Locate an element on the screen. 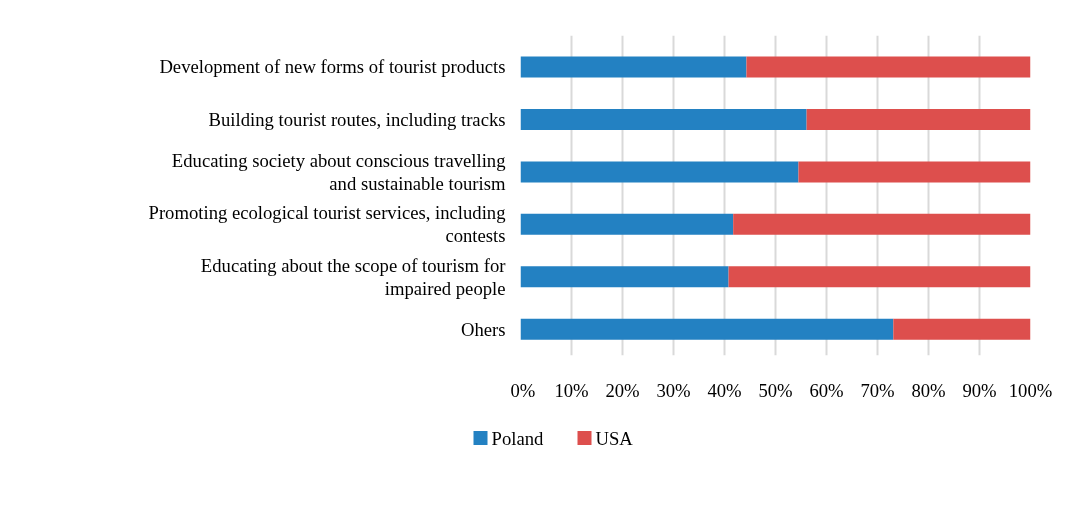 Image resolution: width=1090 pixels, height=512 pixels. x-tick-label: 60% is located at coordinates (826, 390).